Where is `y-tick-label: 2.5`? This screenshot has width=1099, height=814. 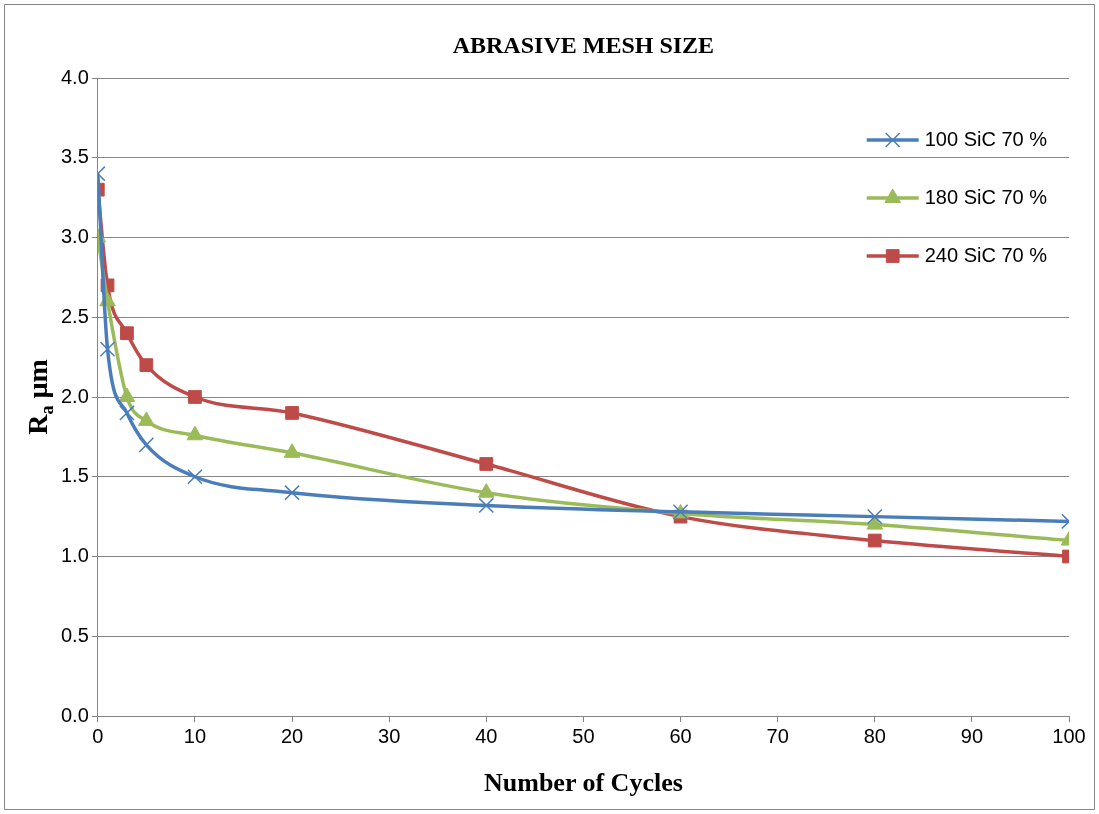
y-tick-label: 2.5 is located at coordinates (74, 315).